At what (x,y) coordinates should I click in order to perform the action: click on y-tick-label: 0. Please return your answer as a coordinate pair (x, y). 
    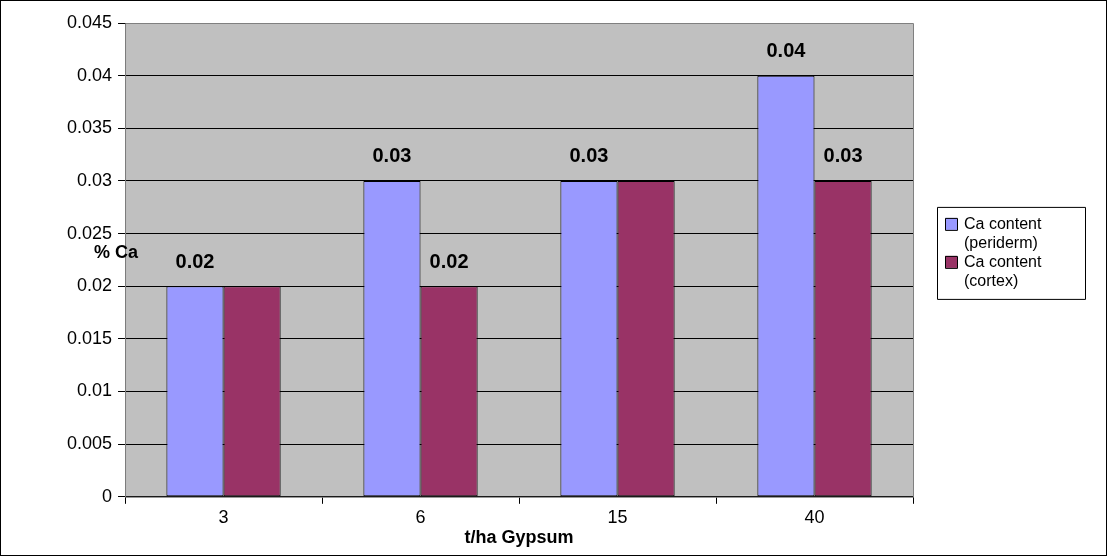
    Looking at the image, I should click on (107, 495).